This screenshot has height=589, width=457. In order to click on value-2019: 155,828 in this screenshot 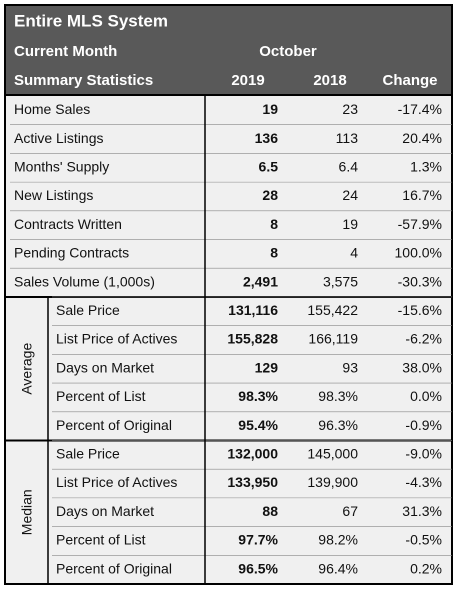, I will do `click(252, 339)`.